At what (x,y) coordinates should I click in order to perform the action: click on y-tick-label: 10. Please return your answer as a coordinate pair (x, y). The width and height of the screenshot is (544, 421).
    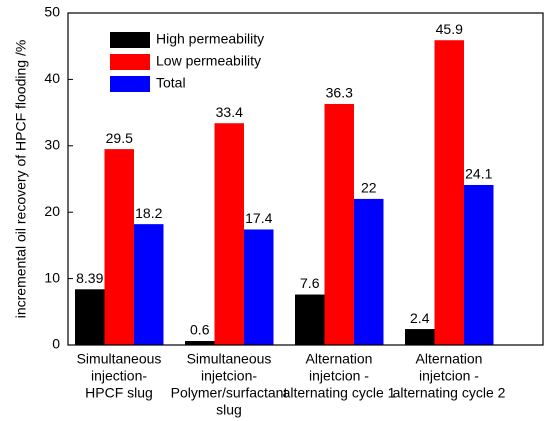
    Looking at the image, I should click on (52, 277).